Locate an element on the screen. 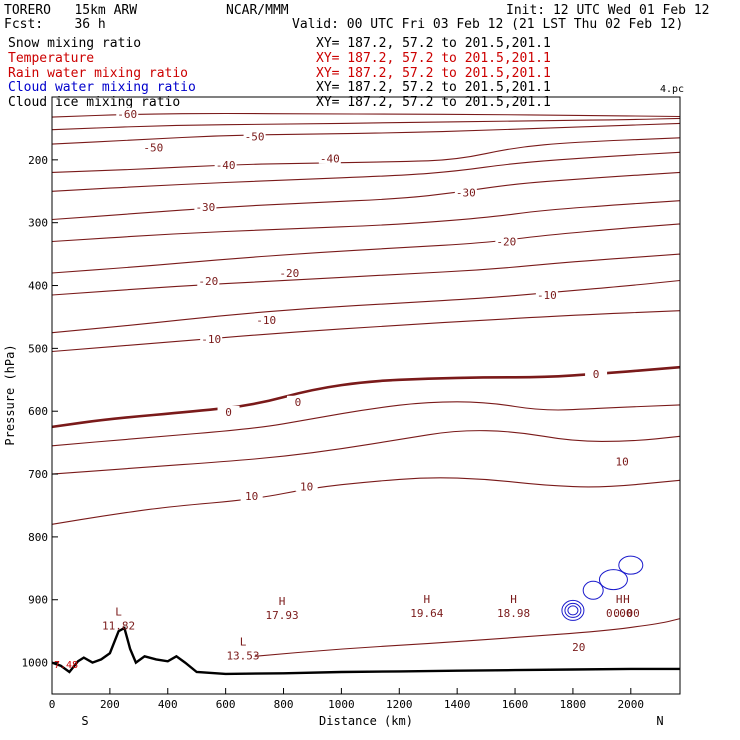 The width and height of the screenshot is (740, 740). y-tick-label: 1000 is located at coordinates (35, 663).